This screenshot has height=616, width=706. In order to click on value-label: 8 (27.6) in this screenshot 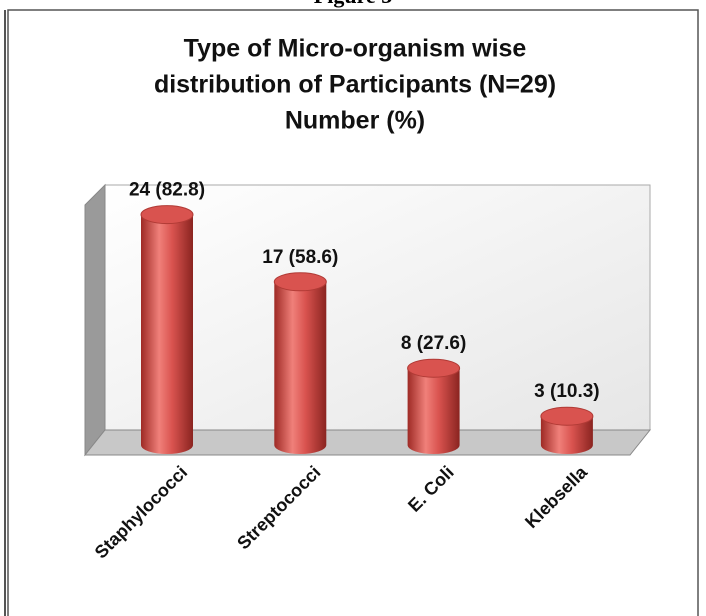, I will do `click(433, 343)`.